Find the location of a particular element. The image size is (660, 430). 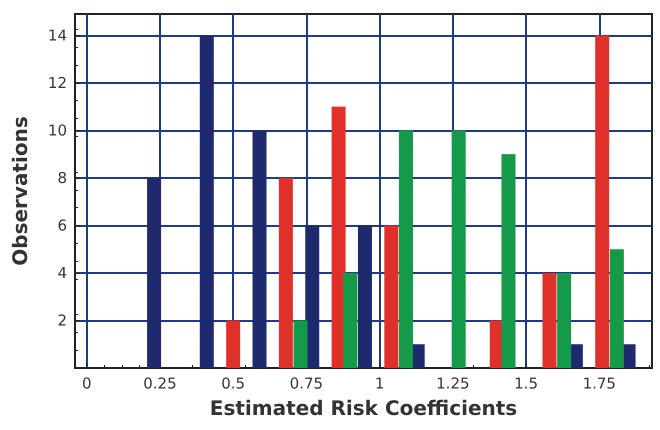

y-tick-label: 2 is located at coordinates (62, 320).